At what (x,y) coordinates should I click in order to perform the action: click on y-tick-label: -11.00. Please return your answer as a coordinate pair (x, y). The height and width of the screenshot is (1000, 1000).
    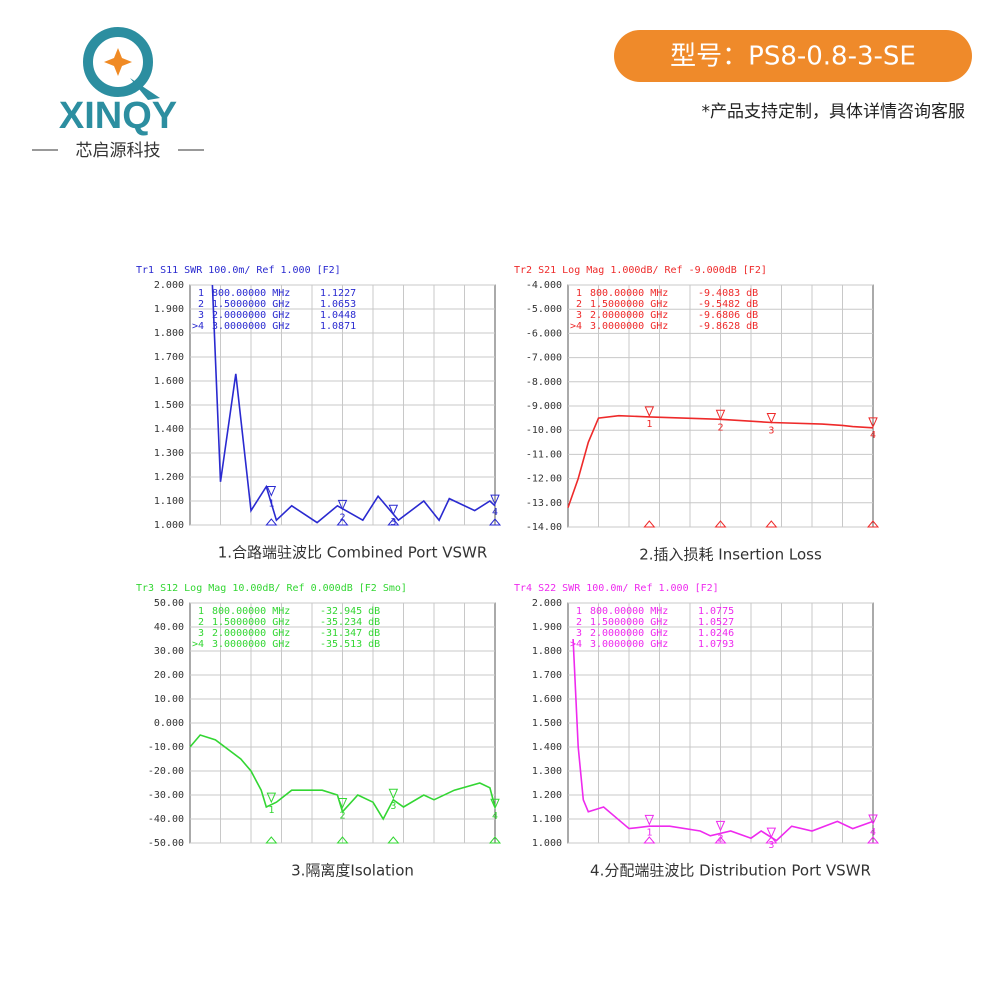
    Looking at the image, I should click on (544, 454).